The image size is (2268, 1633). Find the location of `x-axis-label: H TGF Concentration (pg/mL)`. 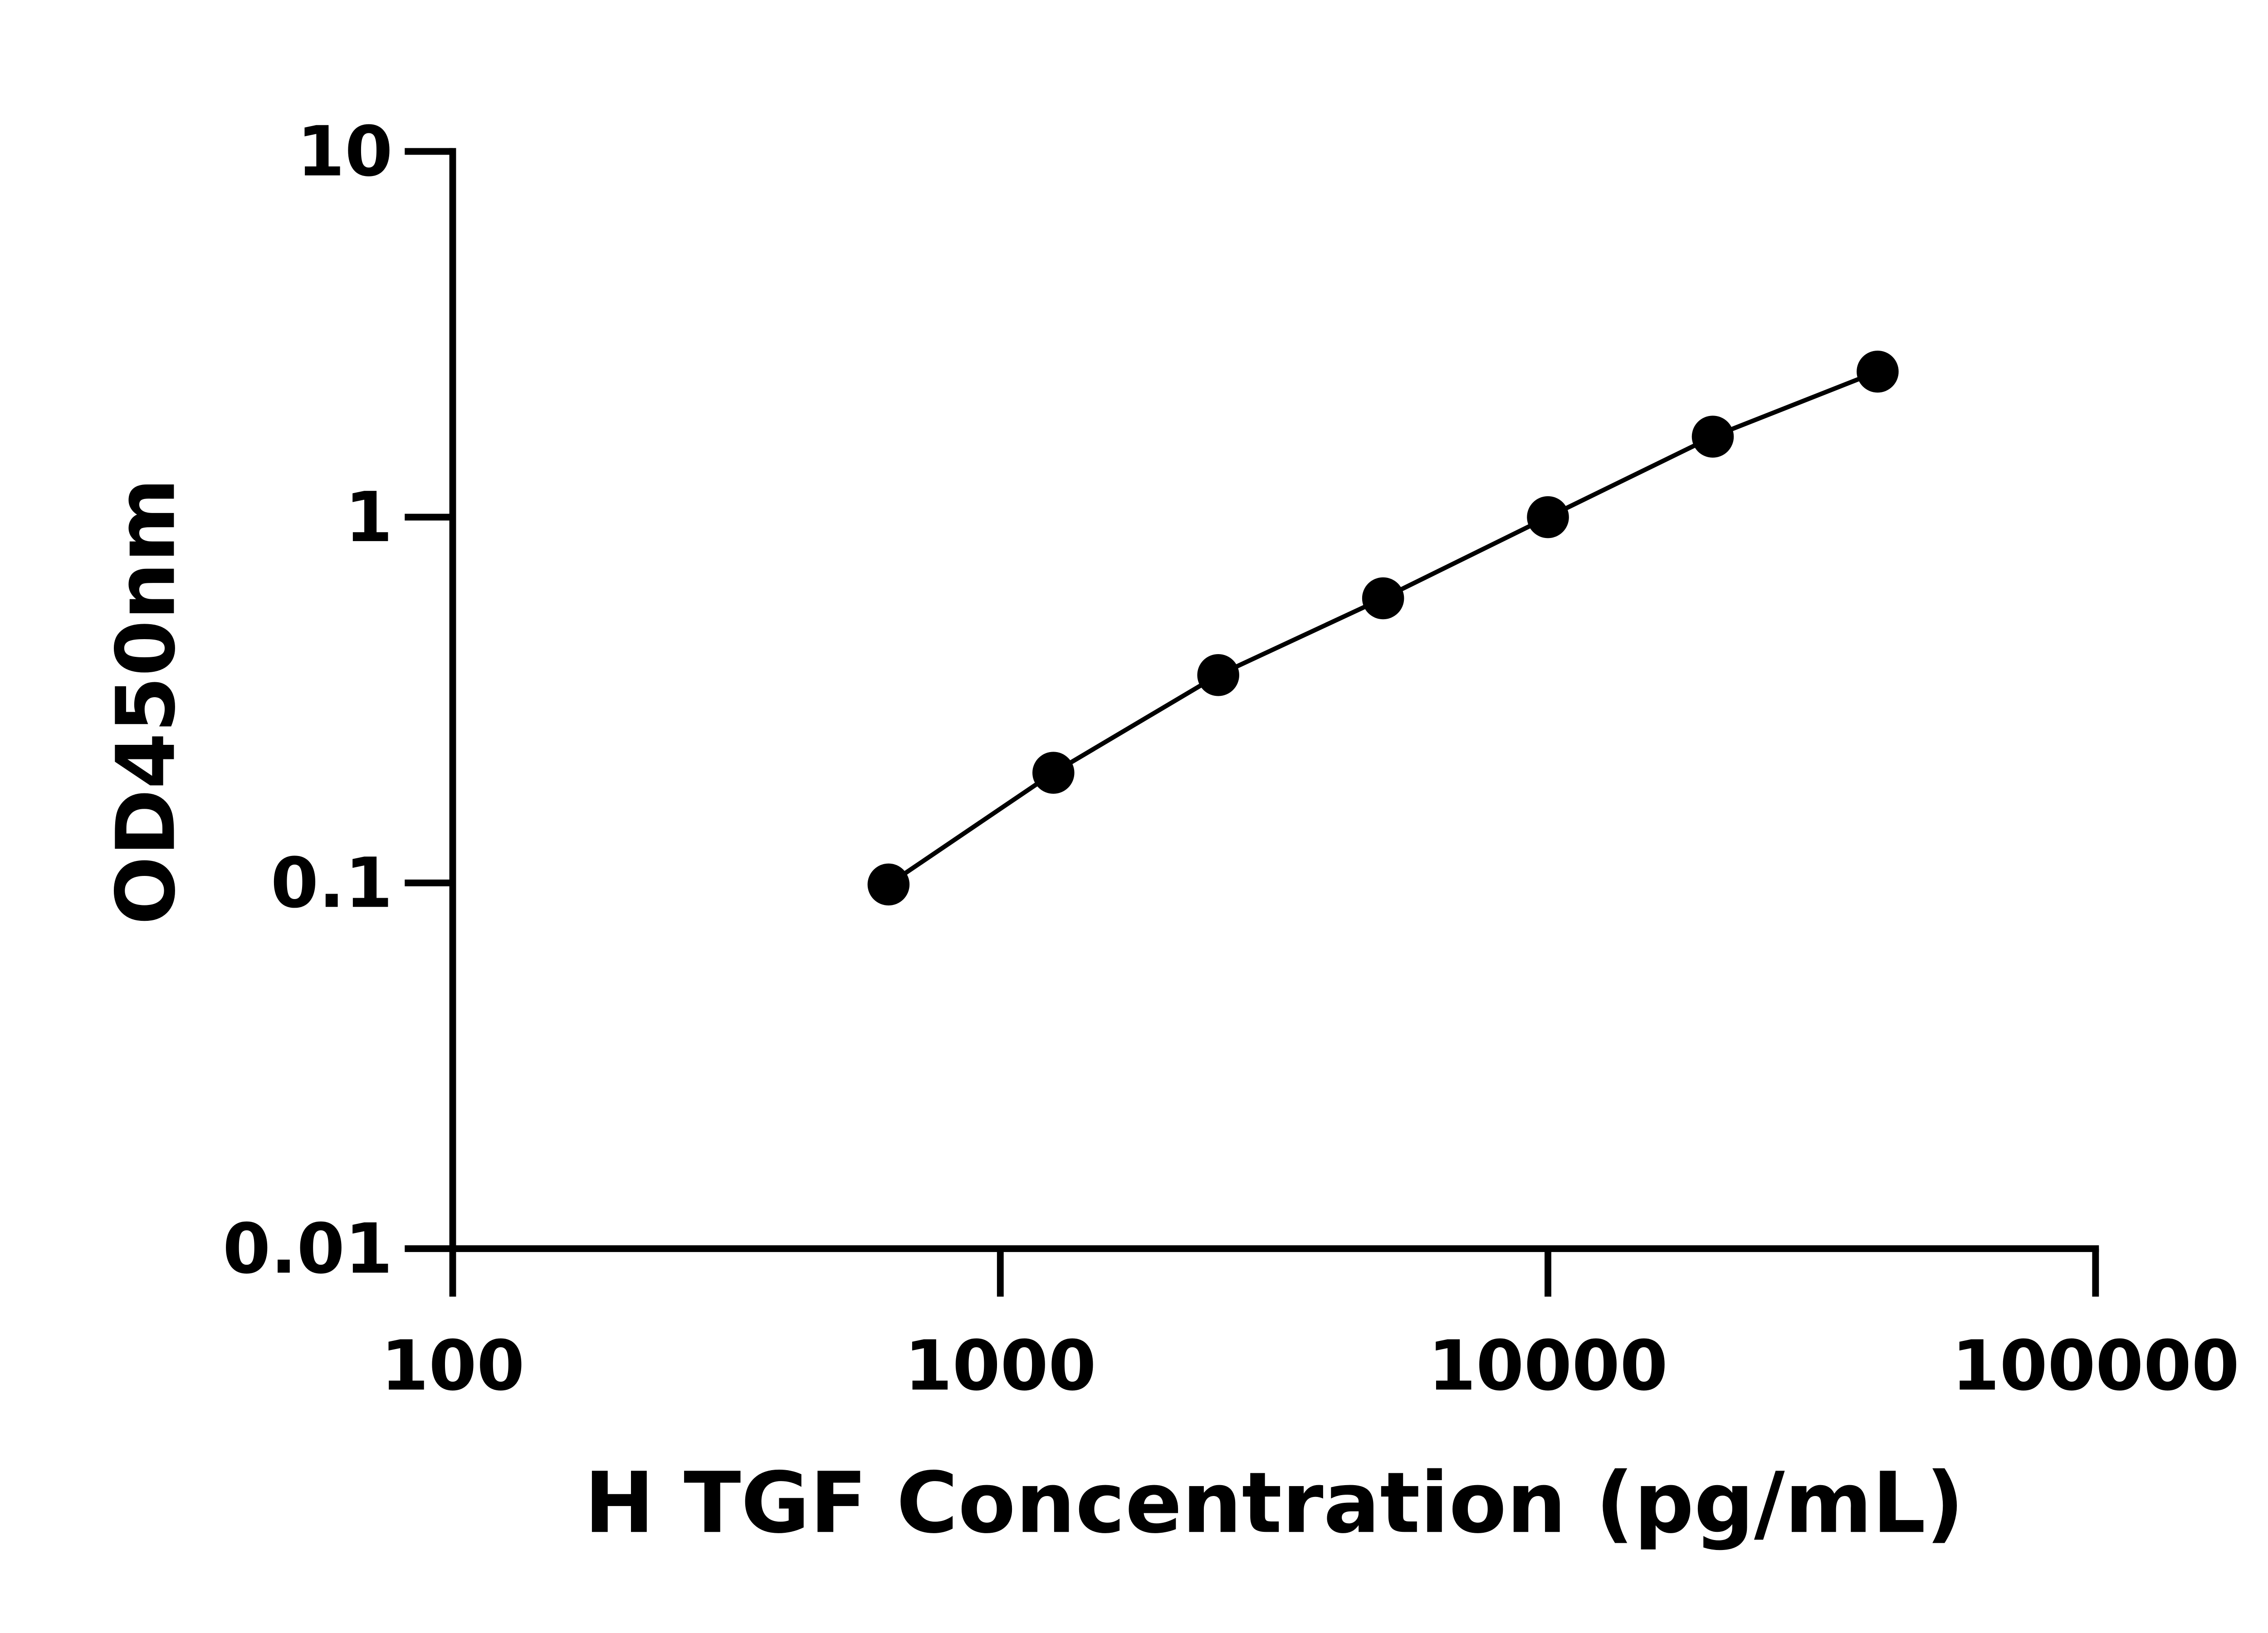

x-axis-label: H TGF Concentration (pg/mL) is located at coordinates (1274, 1503).